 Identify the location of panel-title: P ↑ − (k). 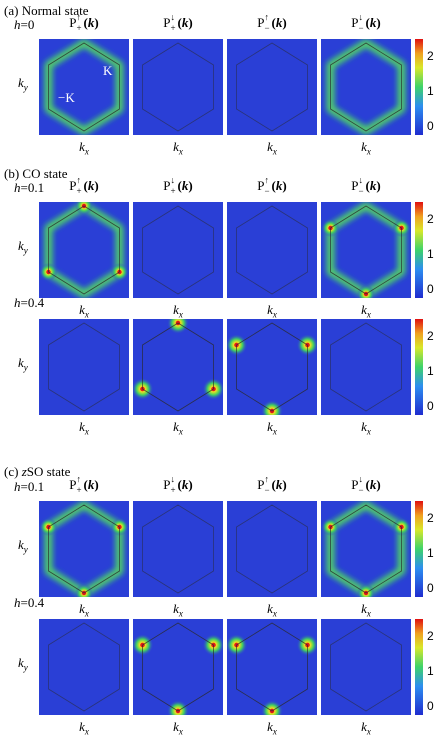
(272, 186).